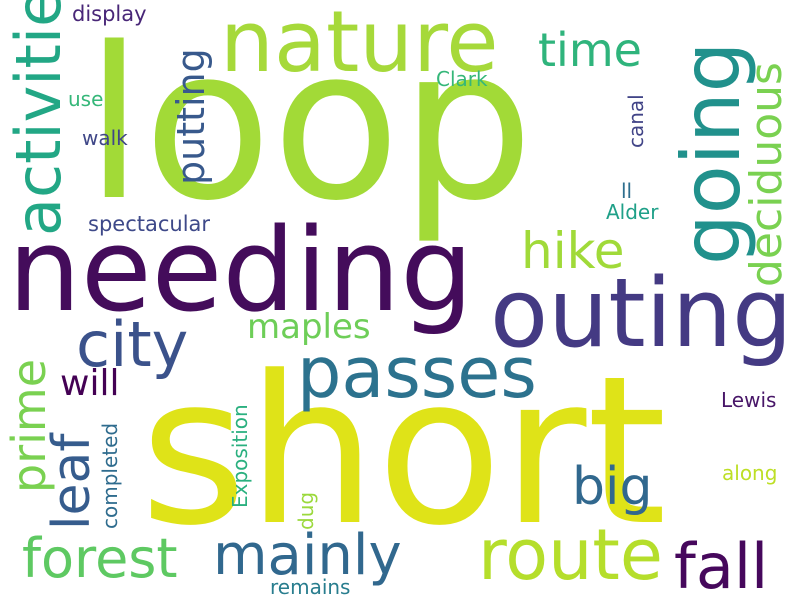 This screenshot has height=600, width=800. What do you see at coordinates (462, 79) in the screenshot?
I see `word-Clark: Clark` at bounding box center [462, 79].